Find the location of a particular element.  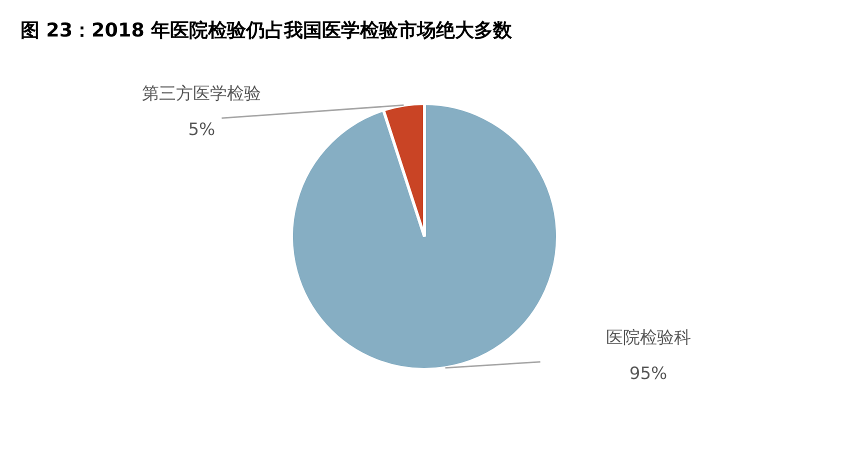

data-label: 95% is located at coordinates (648, 374).